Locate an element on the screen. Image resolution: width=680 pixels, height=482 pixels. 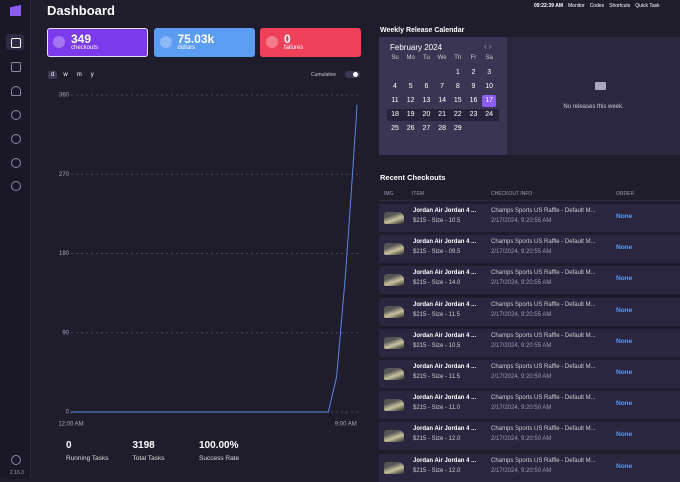
y-tick-label: 360 is located at coordinates (64, 96).